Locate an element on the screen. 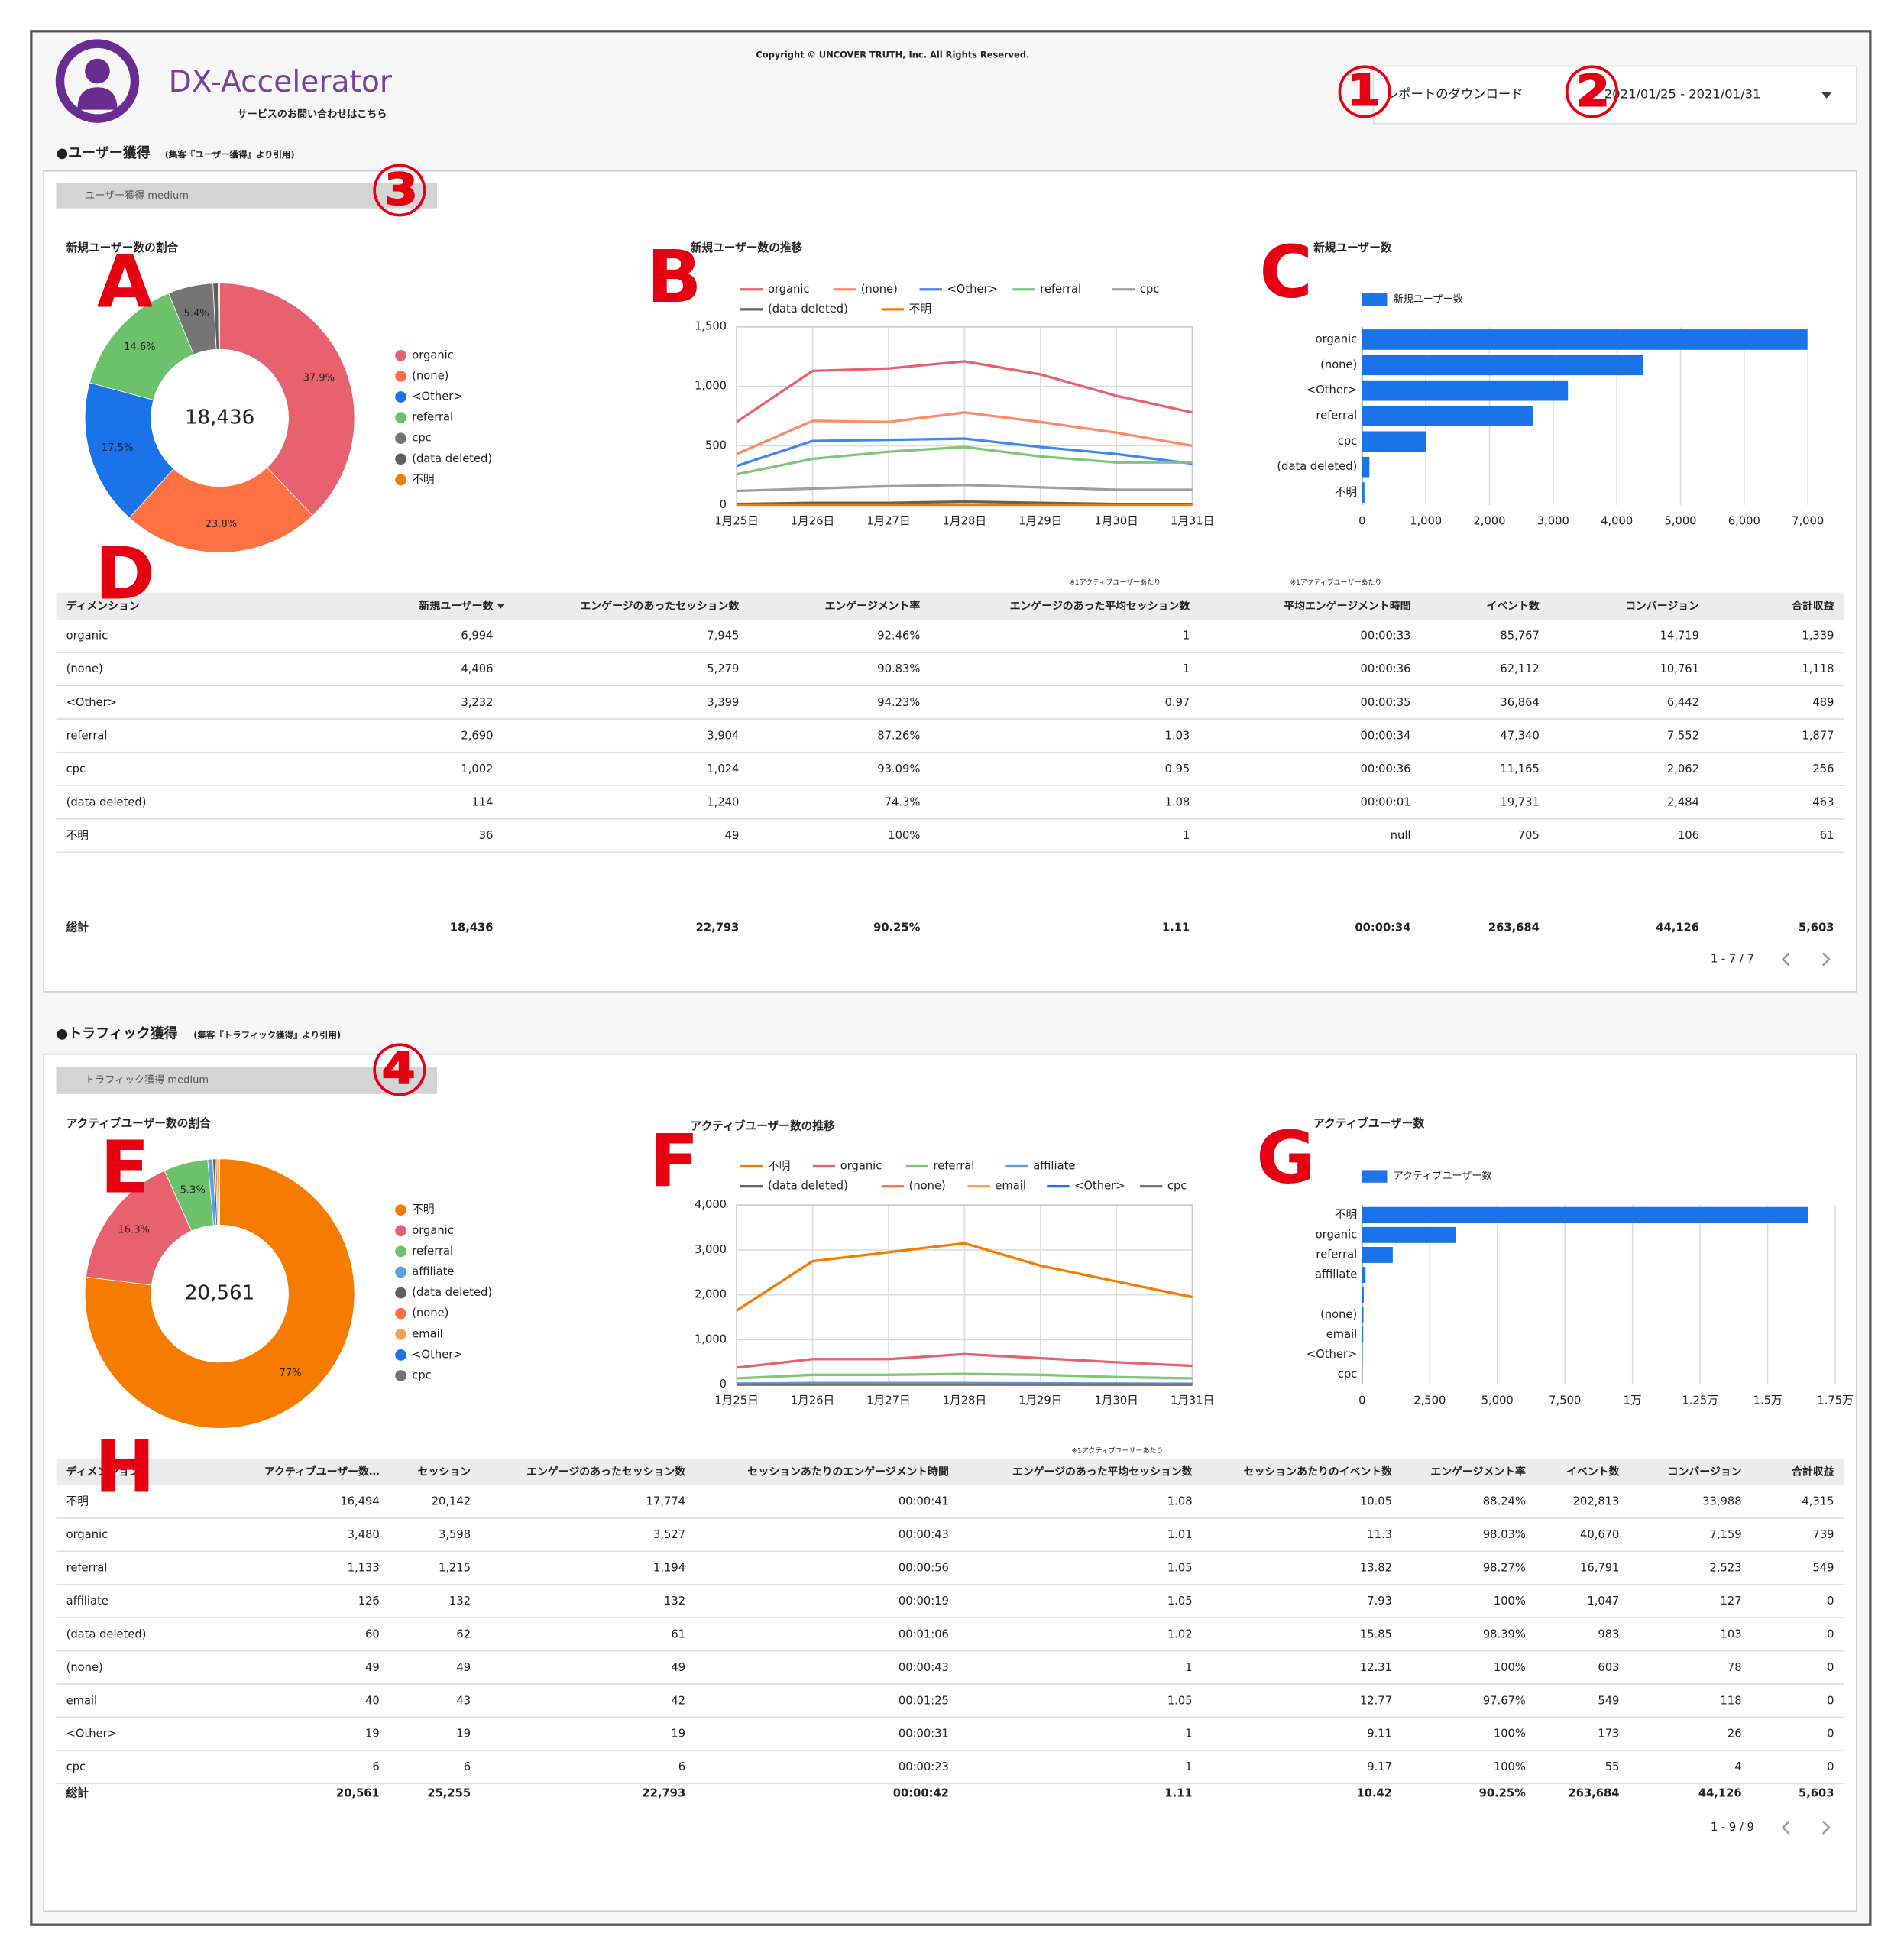 Image resolution: width=1904 pixels, height=1956 pixels. table-cell: 3,904 is located at coordinates (723, 735).